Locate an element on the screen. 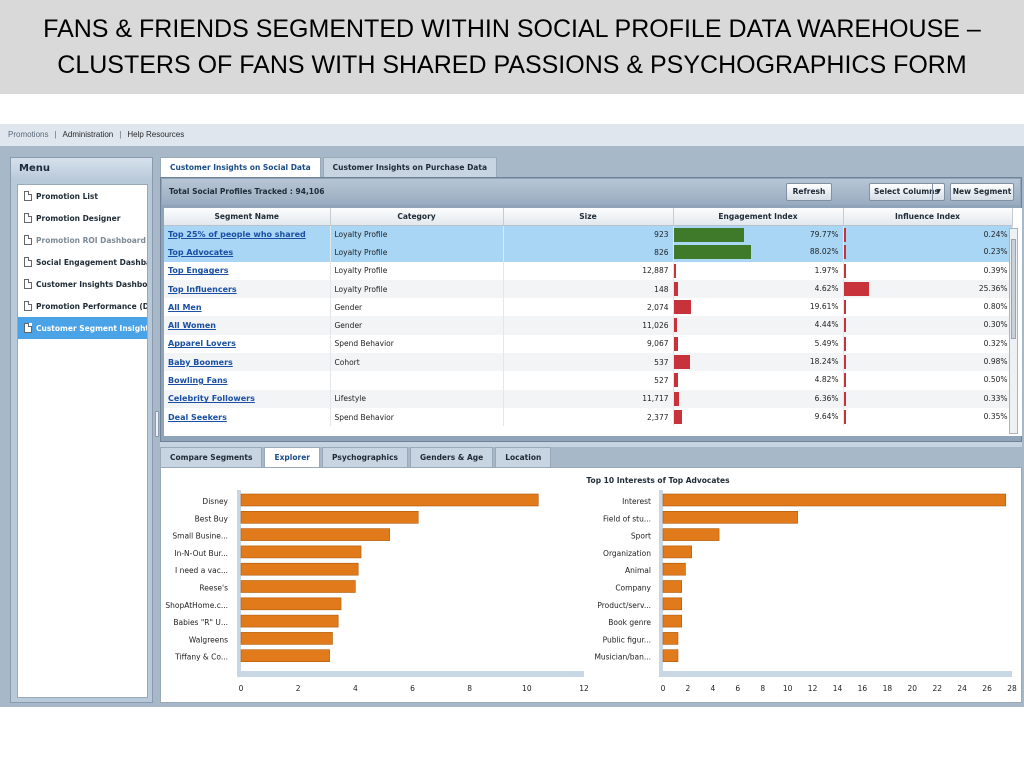 The width and height of the screenshot is (1024, 768). segment-name-link: Top Advocates is located at coordinates (247, 252).